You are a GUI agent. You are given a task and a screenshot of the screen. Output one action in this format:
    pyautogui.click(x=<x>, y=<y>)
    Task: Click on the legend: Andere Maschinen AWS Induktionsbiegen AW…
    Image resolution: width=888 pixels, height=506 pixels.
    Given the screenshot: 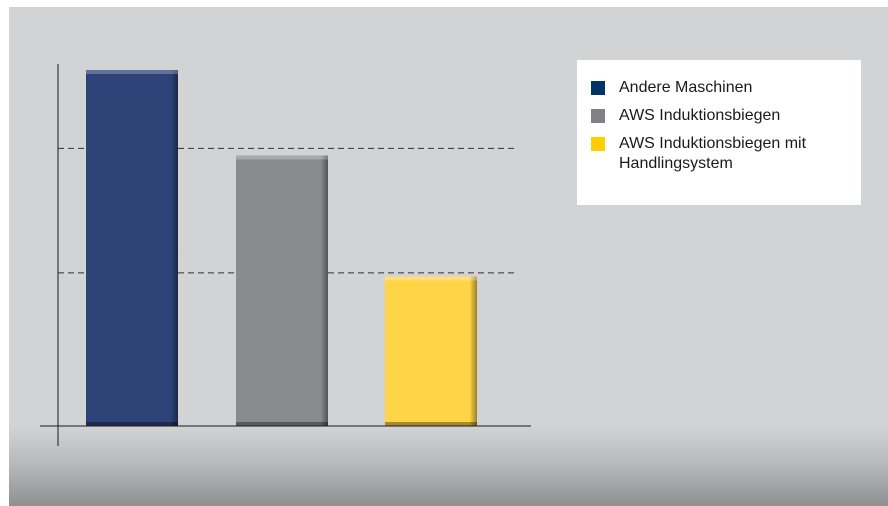 What is the action you would take?
    pyautogui.click(x=719, y=132)
    